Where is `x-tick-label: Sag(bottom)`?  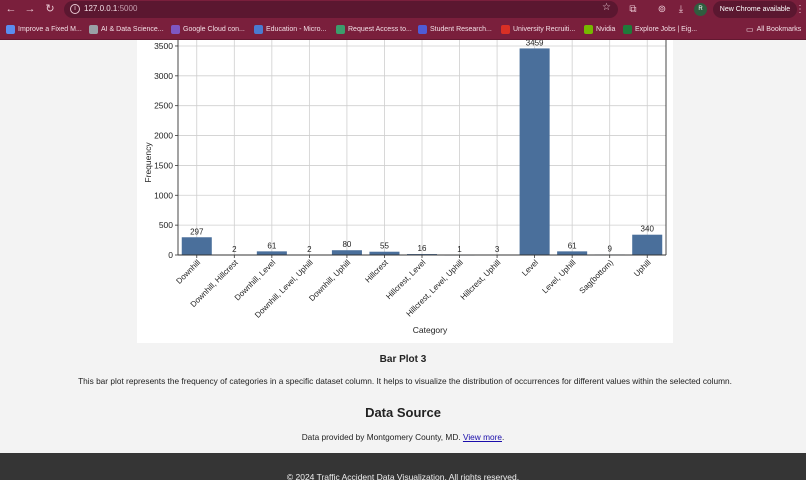
x-tick-label: Sag(bottom) is located at coordinates (597, 277).